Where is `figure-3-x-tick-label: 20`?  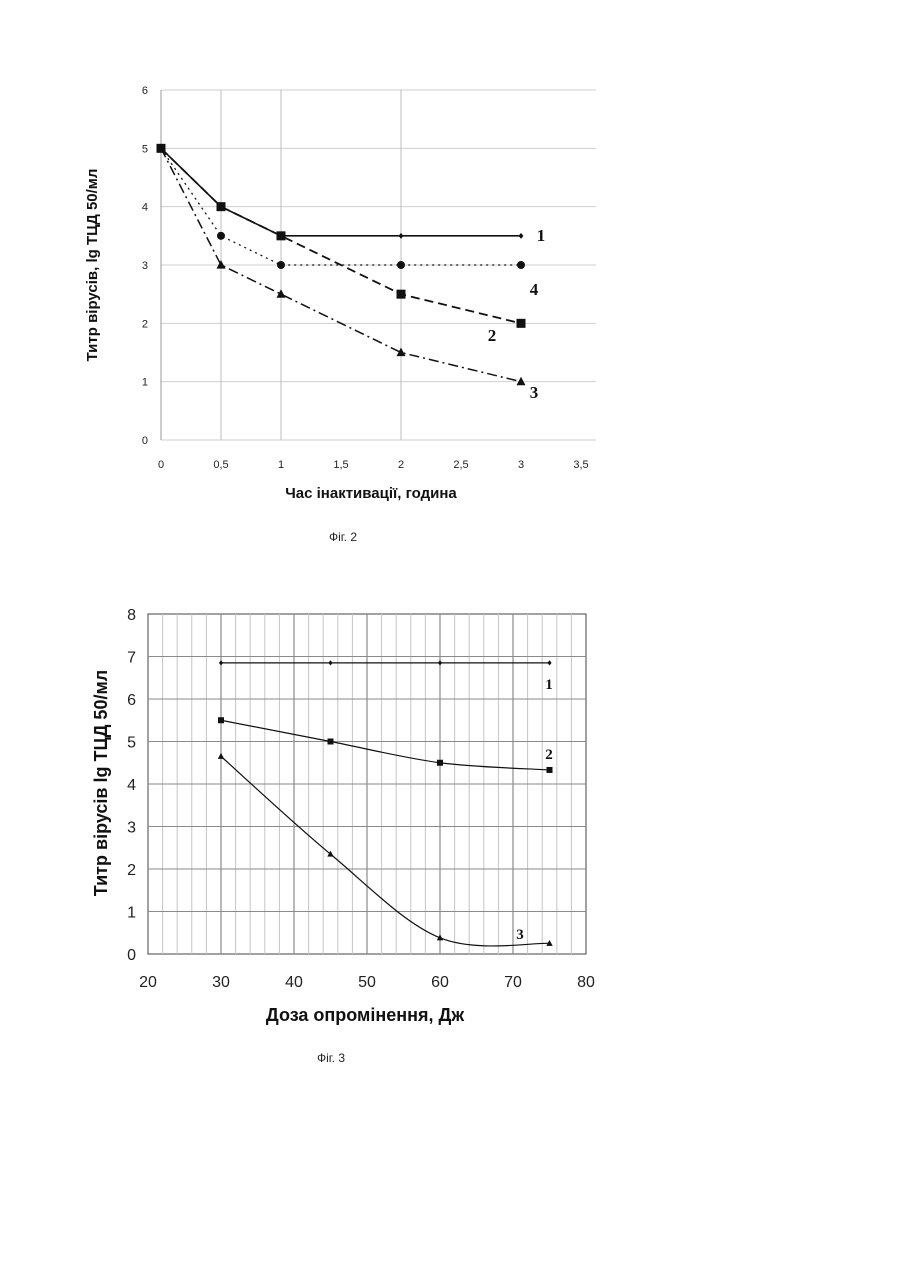 figure-3-x-tick-label: 20 is located at coordinates (148, 982).